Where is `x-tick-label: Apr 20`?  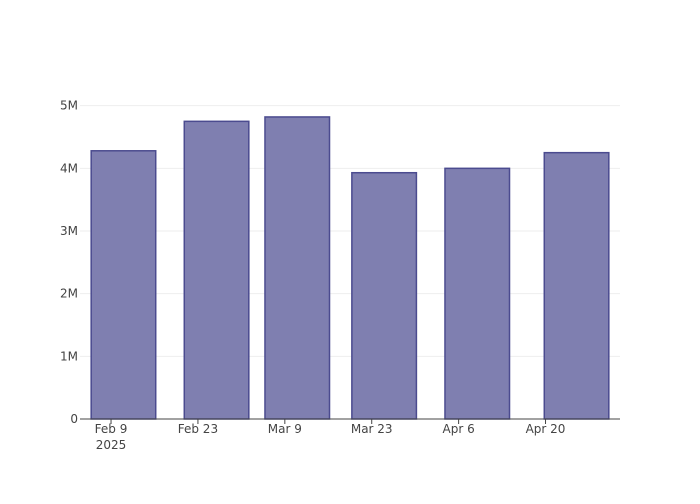 x-tick-label: Apr 20 is located at coordinates (546, 429).